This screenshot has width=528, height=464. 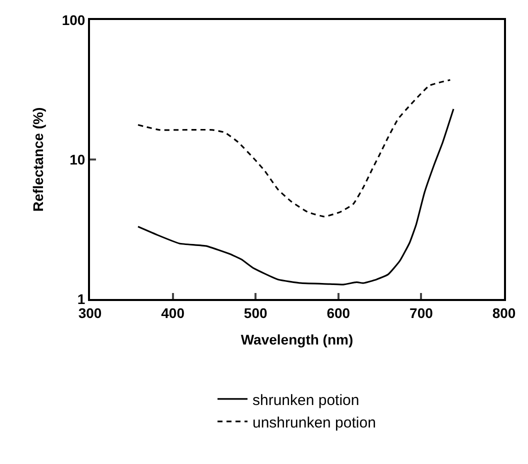 I want to click on x-tick-label: 800, so click(x=504, y=312).